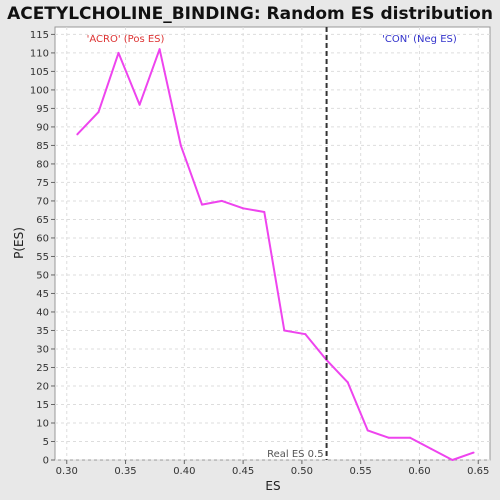 The width and height of the screenshot is (500, 500). Describe the element at coordinates (42, 238) in the screenshot. I see `y-tick-label: 60` at that location.